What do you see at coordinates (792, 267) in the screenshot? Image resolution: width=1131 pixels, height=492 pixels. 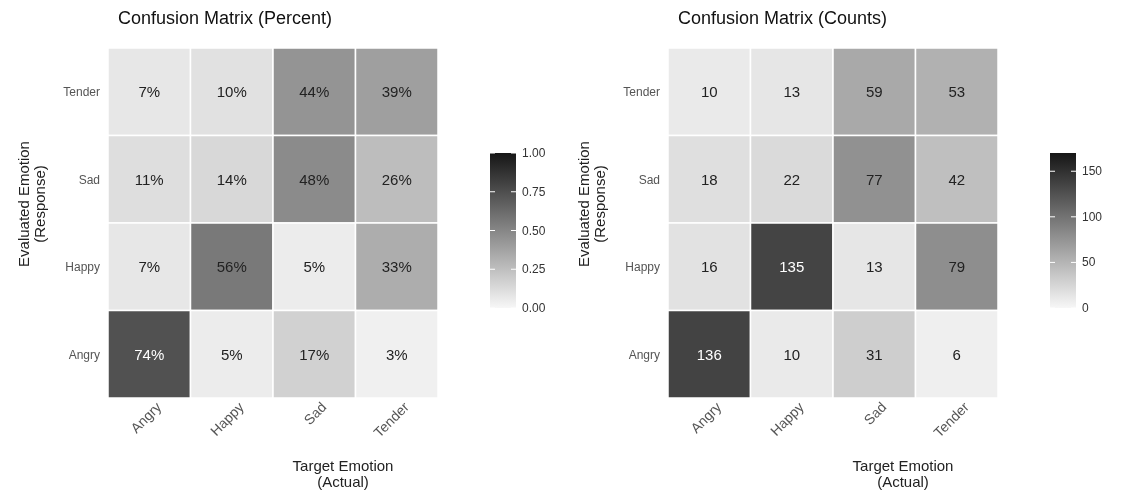 I see `data-label: 135` at bounding box center [792, 267].